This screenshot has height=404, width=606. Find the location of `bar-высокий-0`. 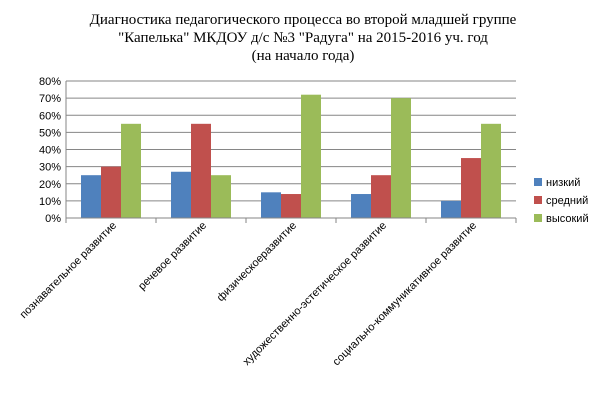

bar-высокий-0 is located at coordinates (131, 170).